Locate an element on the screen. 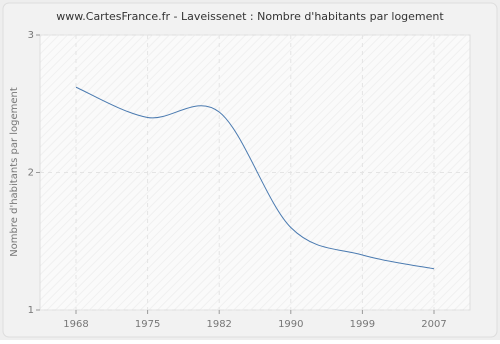 The width and height of the screenshot is (500, 344). y-tick-label: 2 is located at coordinates (31, 173).